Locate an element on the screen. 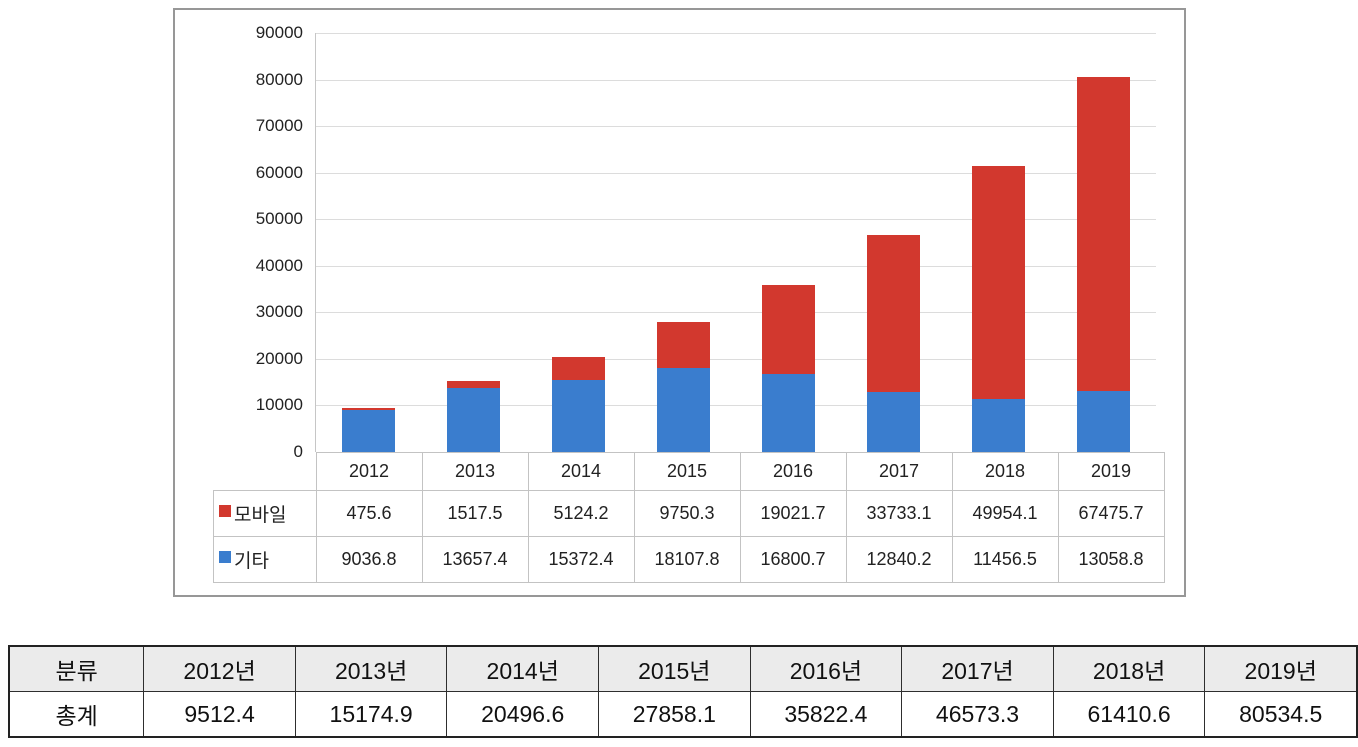  y-tick-label: 60000 is located at coordinates (279, 172).